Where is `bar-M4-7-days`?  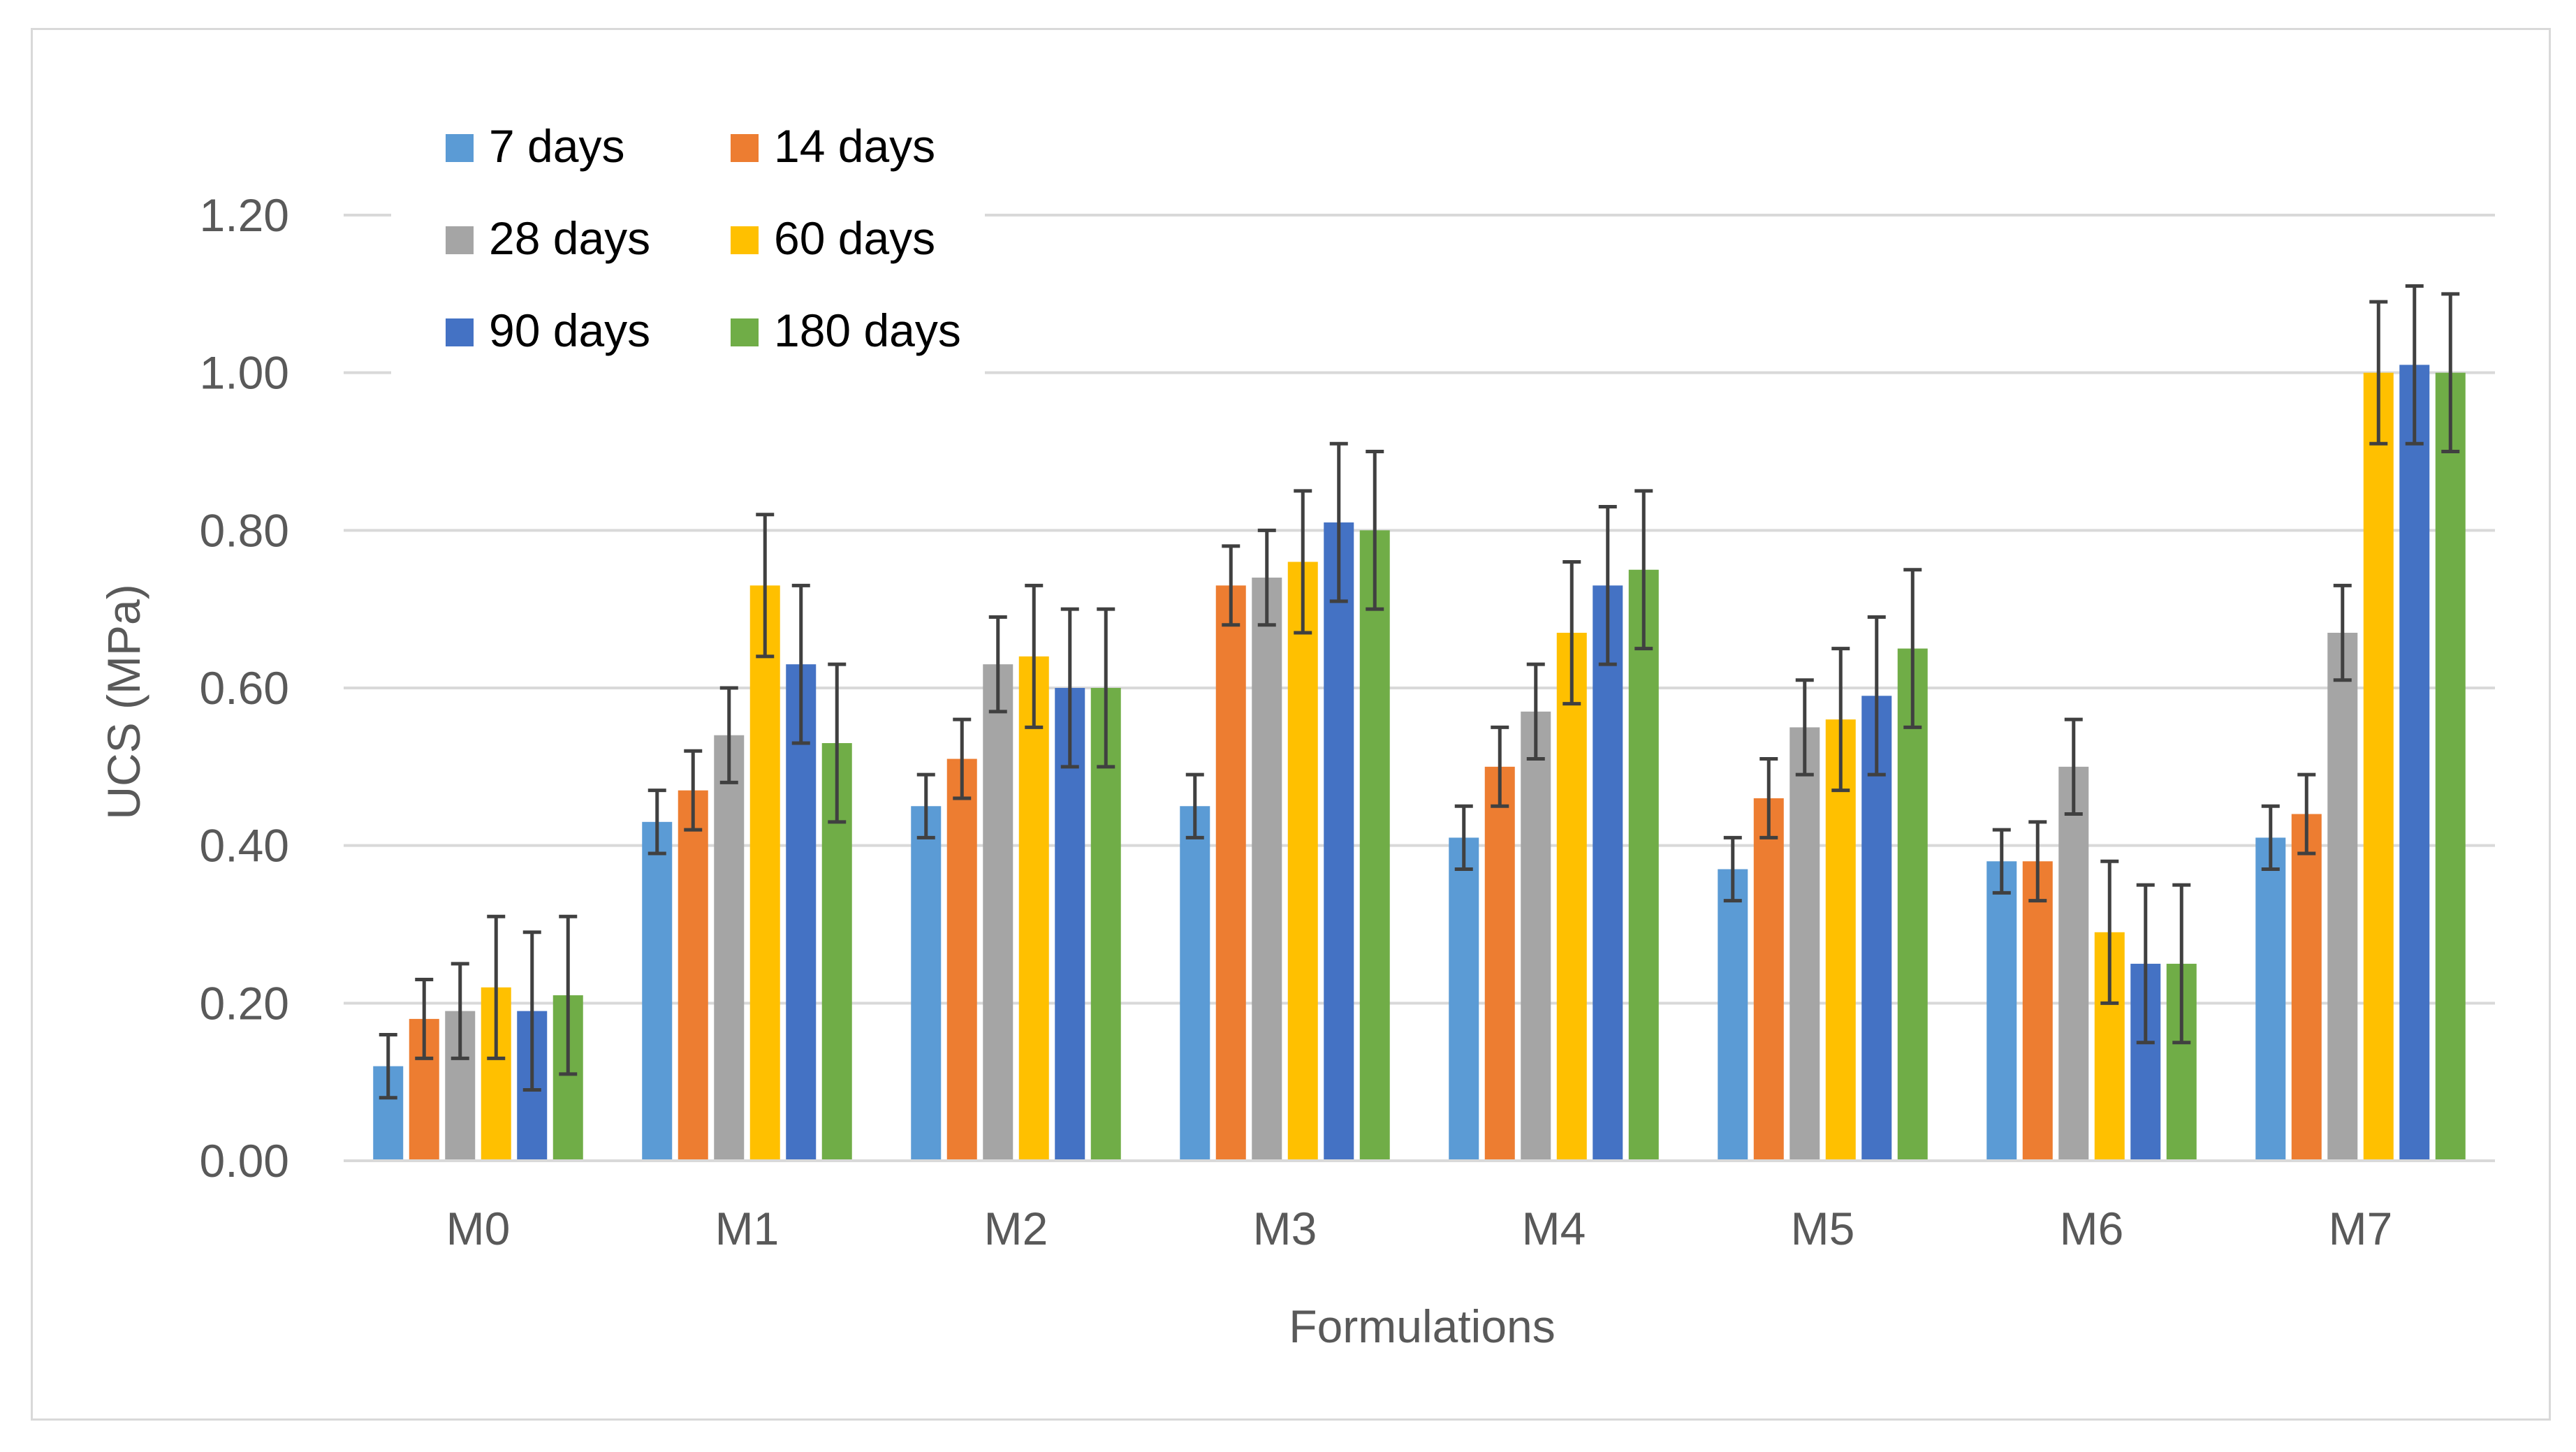 bar-M4-7-days is located at coordinates (1464, 999).